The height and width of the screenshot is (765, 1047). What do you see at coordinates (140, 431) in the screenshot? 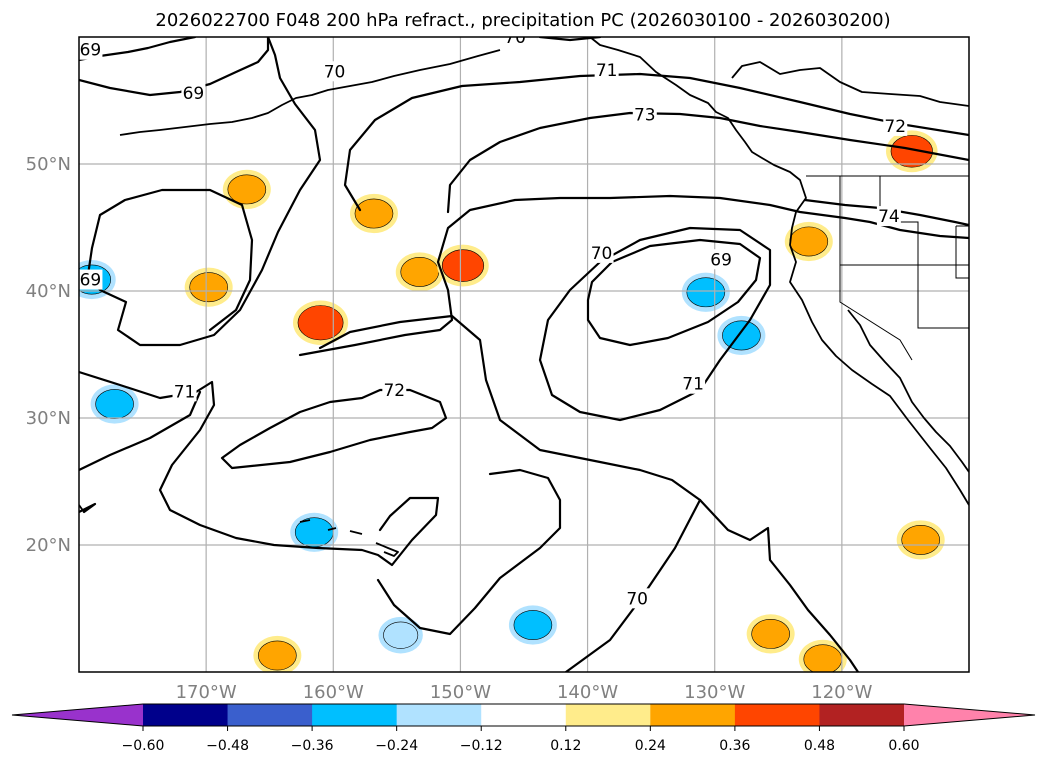
I see `contour-71-south` at bounding box center [140, 431].